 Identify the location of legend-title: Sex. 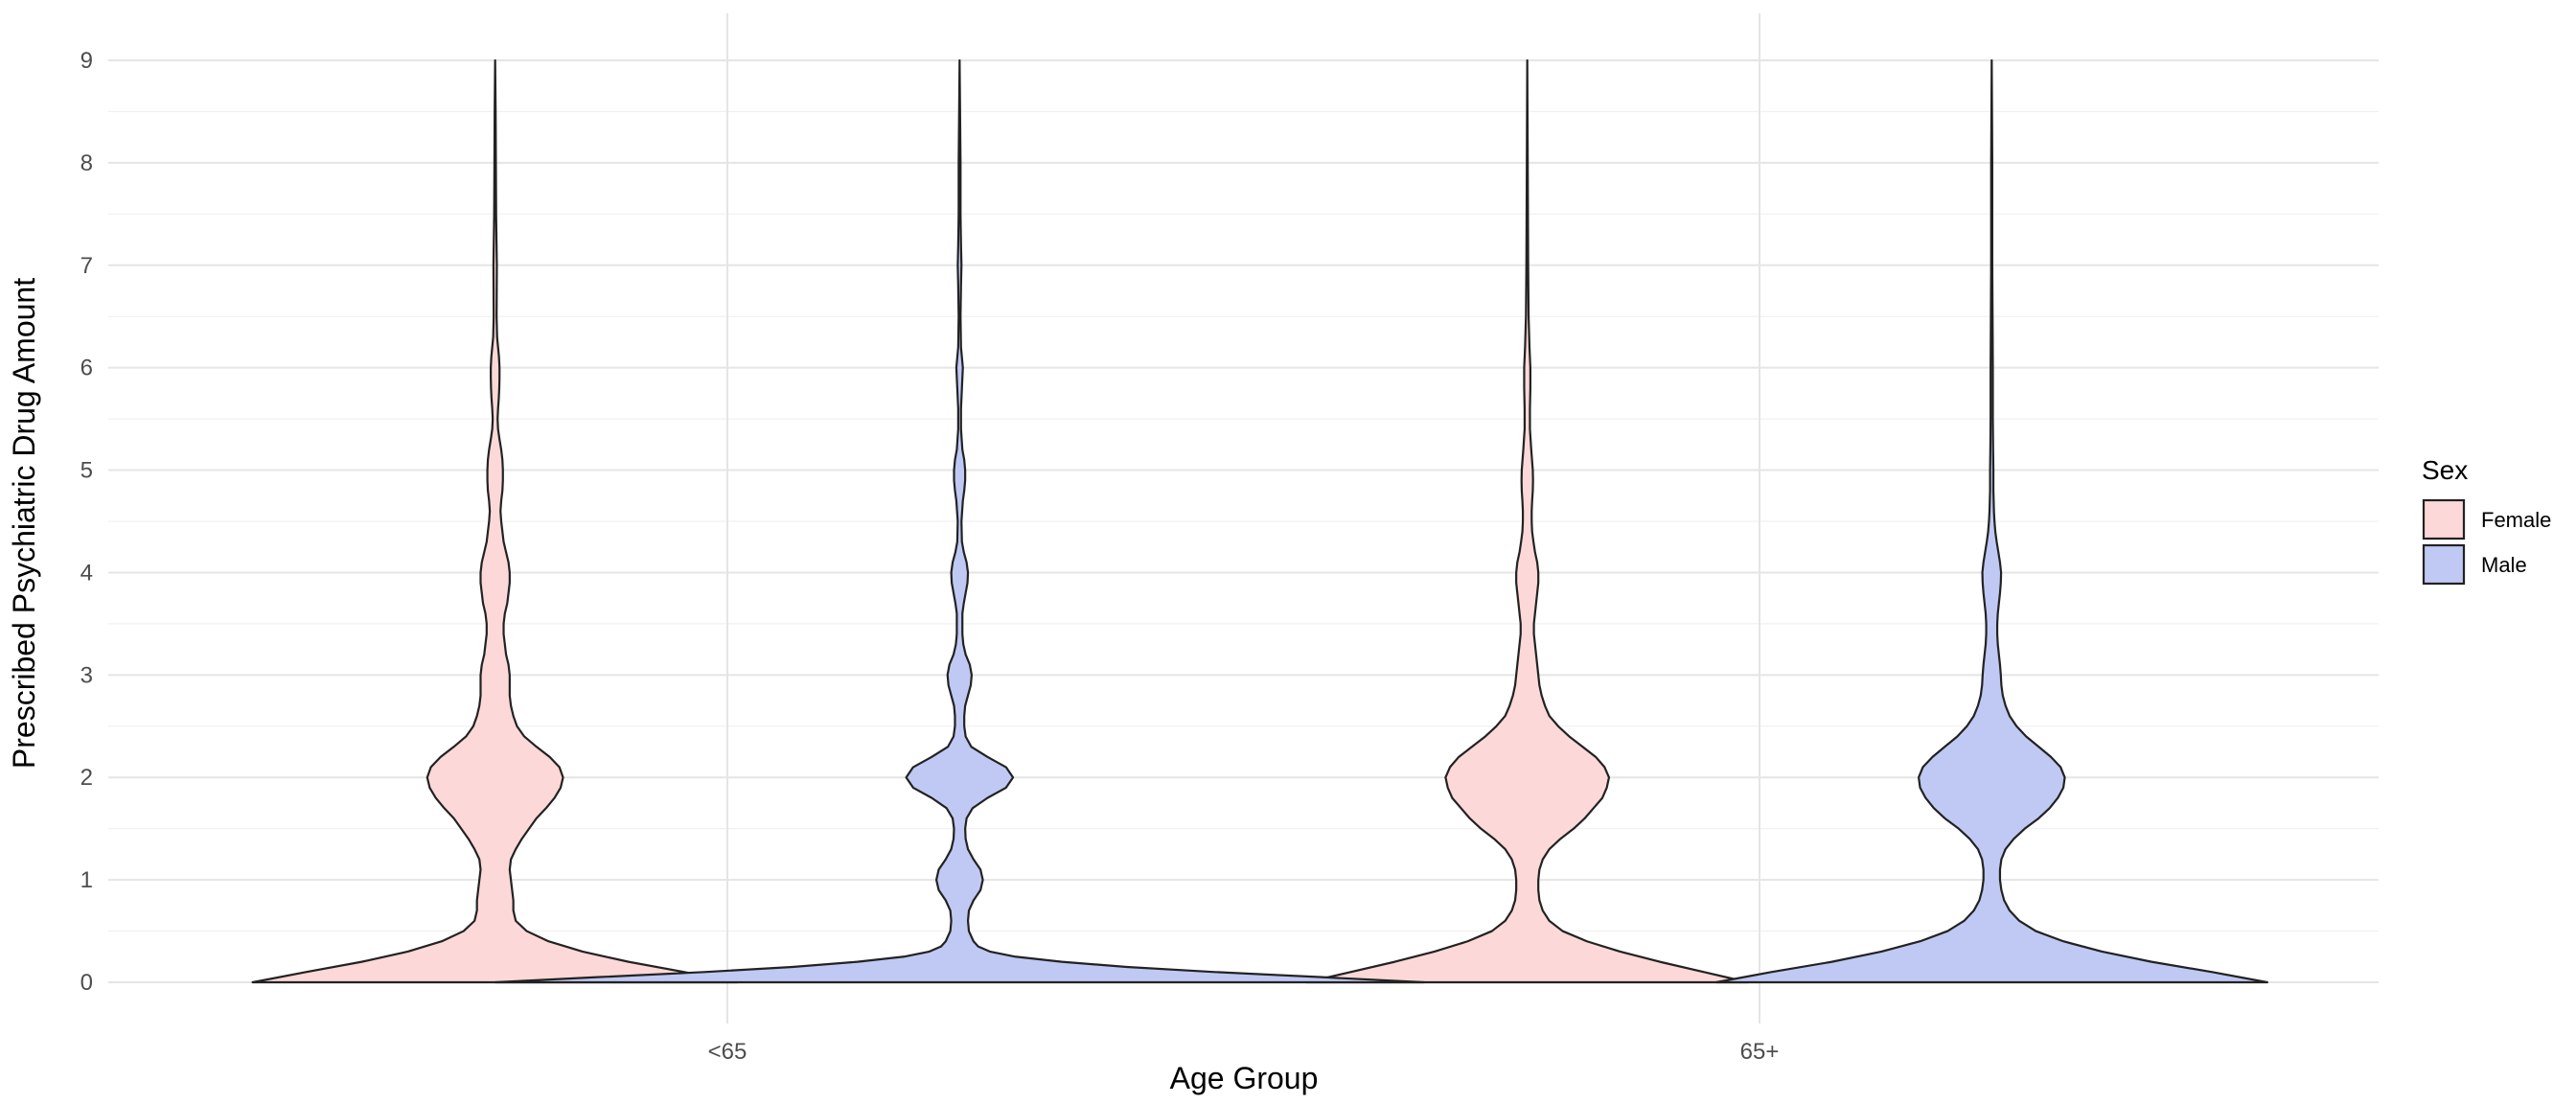
(2445, 470).